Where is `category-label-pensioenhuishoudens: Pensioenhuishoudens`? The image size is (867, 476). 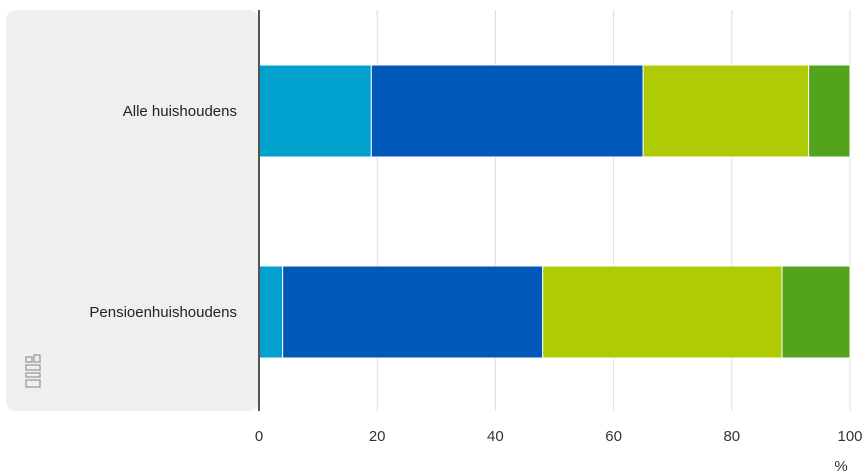
category-label-pensioenhuishoudens: Pensioenhuishoudens is located at coordinates (163, 312).